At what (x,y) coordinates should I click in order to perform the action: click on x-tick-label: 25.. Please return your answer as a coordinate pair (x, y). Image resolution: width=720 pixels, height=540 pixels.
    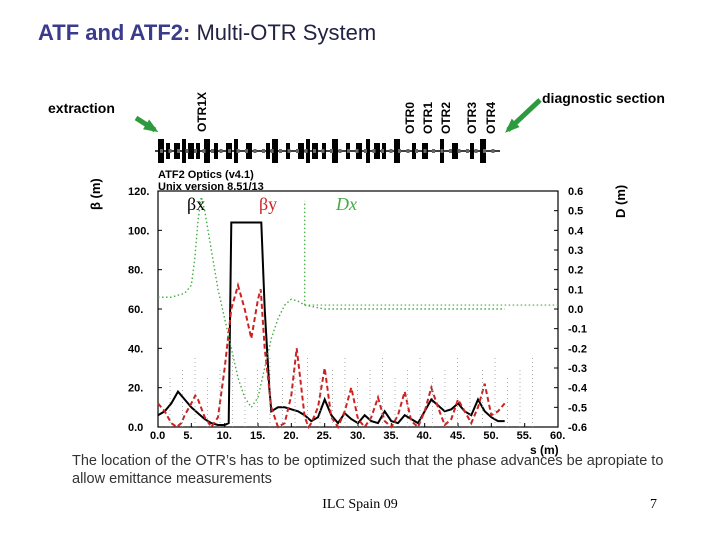
    Looking at the image, I should click on (324, 436).